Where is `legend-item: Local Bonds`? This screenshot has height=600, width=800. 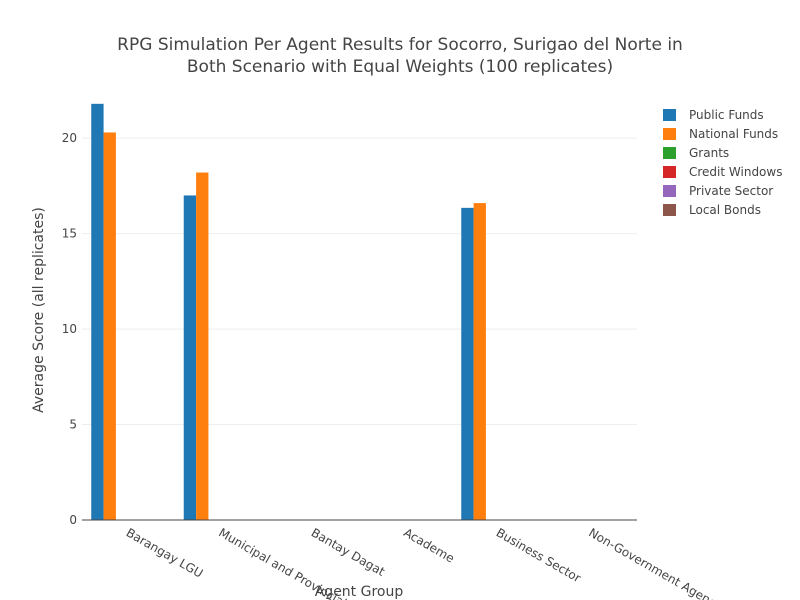
legend-item: Local Bonds is located at coordinates (712, 210).